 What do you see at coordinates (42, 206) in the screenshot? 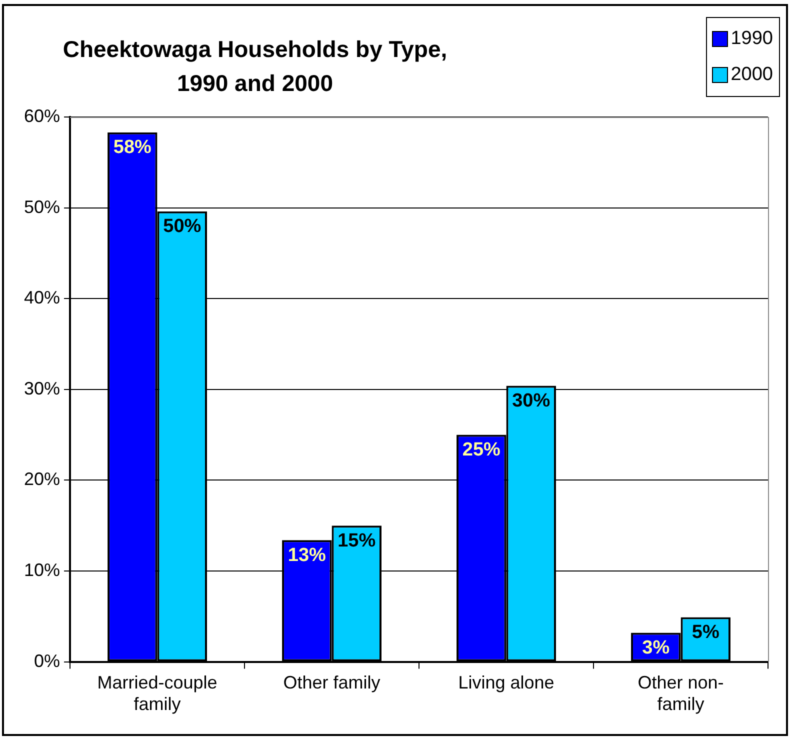
I see `y-tick-label: 50%` at bounding box center [42, 206].